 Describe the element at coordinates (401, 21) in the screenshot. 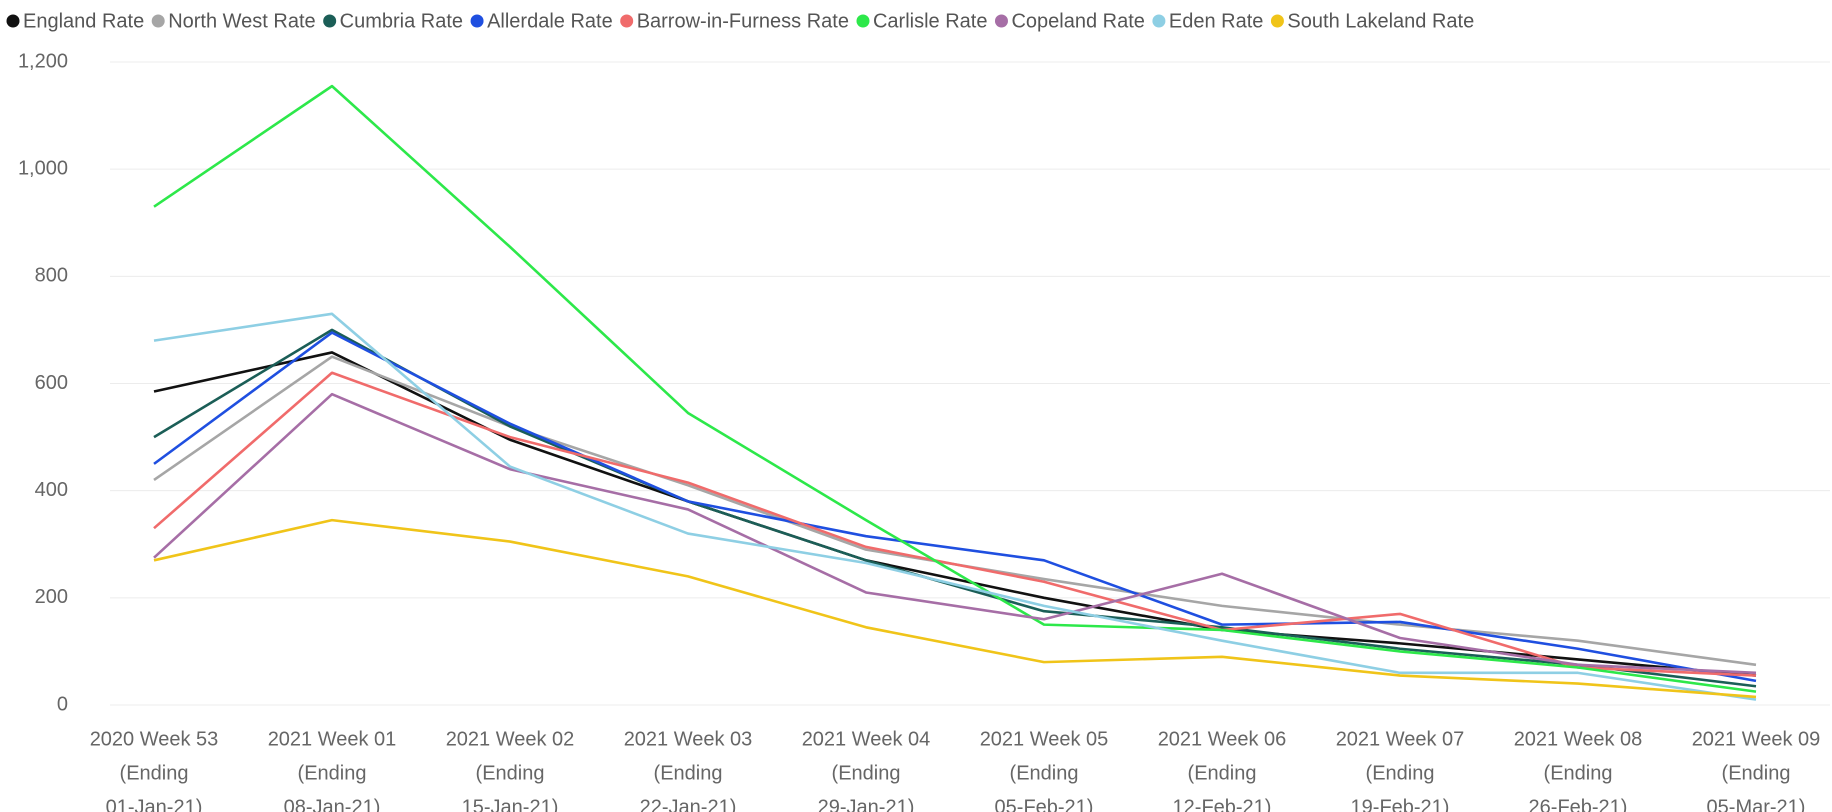

I see `legend-label: Cumbria Rate` at that location.